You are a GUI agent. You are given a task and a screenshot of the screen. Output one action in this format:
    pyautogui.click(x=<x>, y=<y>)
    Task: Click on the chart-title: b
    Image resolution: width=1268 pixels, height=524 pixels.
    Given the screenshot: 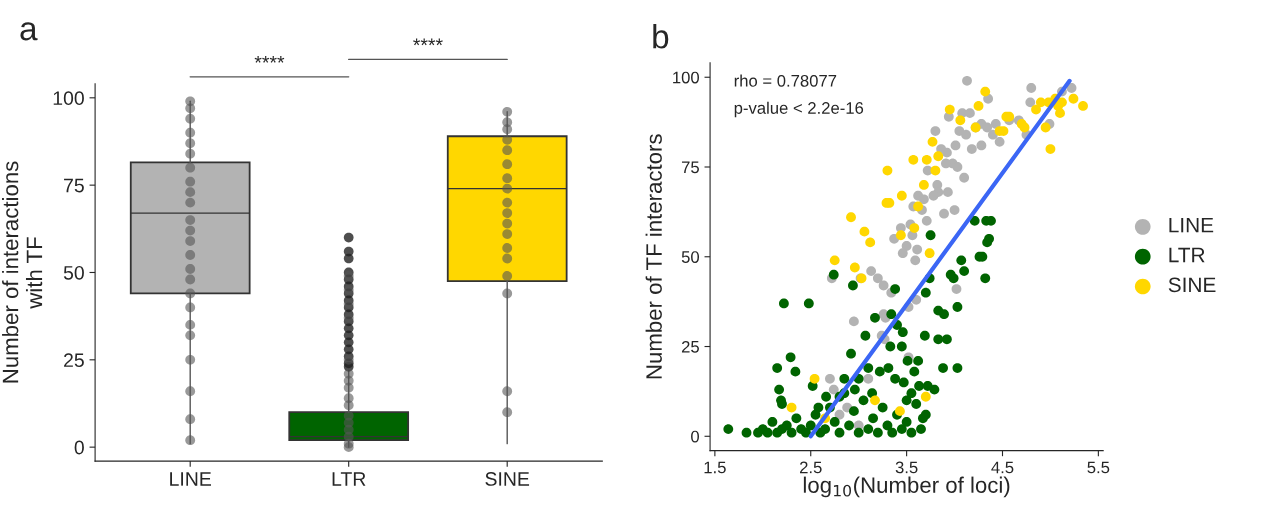 What is the action you would take?
    pyautogui.click(x=661, y=36)
    